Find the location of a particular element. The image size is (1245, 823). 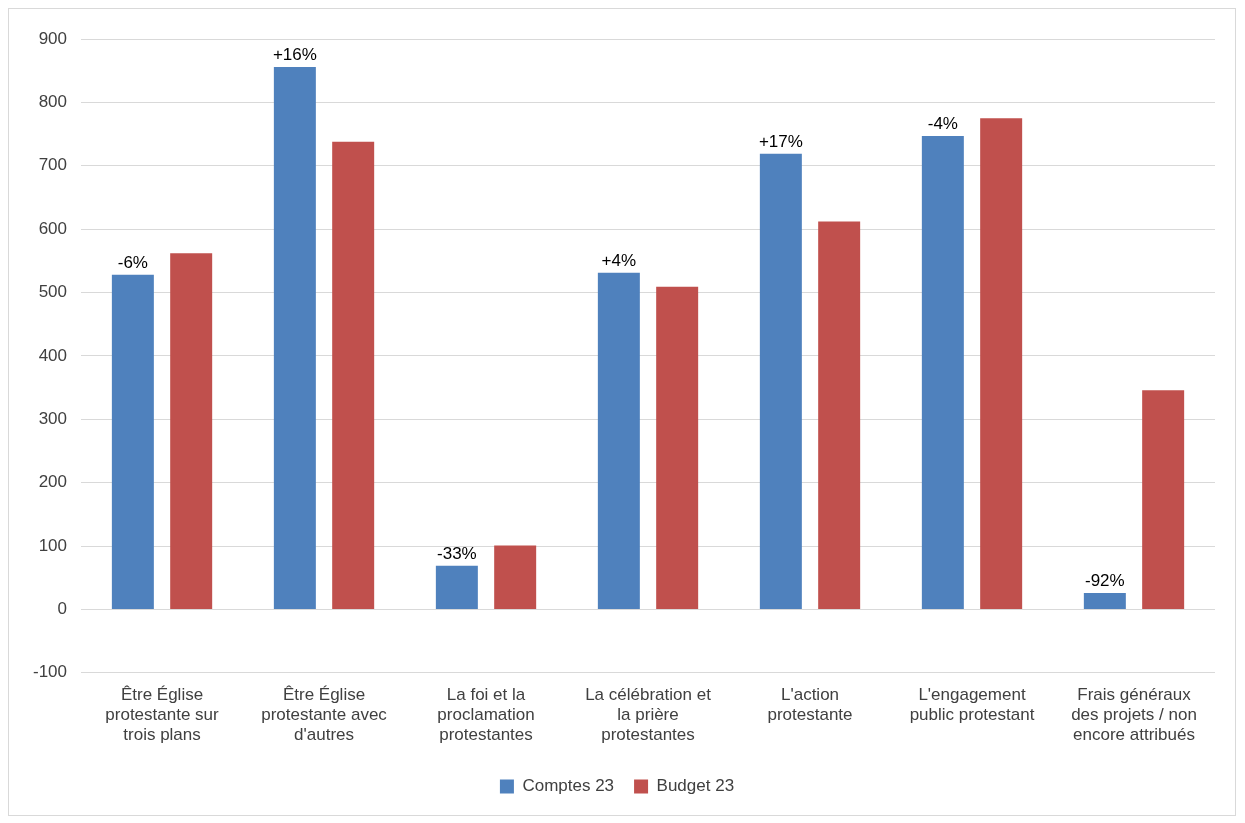

annotation: -6% is located at coordinates (132, 262).